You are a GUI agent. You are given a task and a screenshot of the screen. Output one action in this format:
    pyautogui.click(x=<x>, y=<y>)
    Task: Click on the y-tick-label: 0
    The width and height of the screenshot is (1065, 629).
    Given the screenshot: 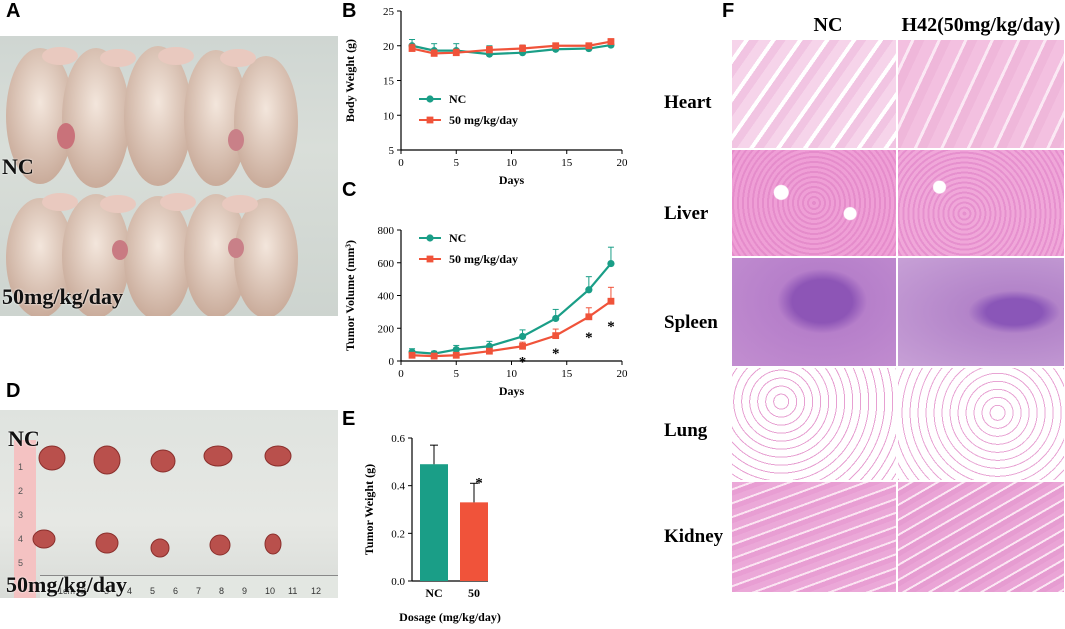 What is the action you would take?
    pyautogui.click(x=392, y=362)
    